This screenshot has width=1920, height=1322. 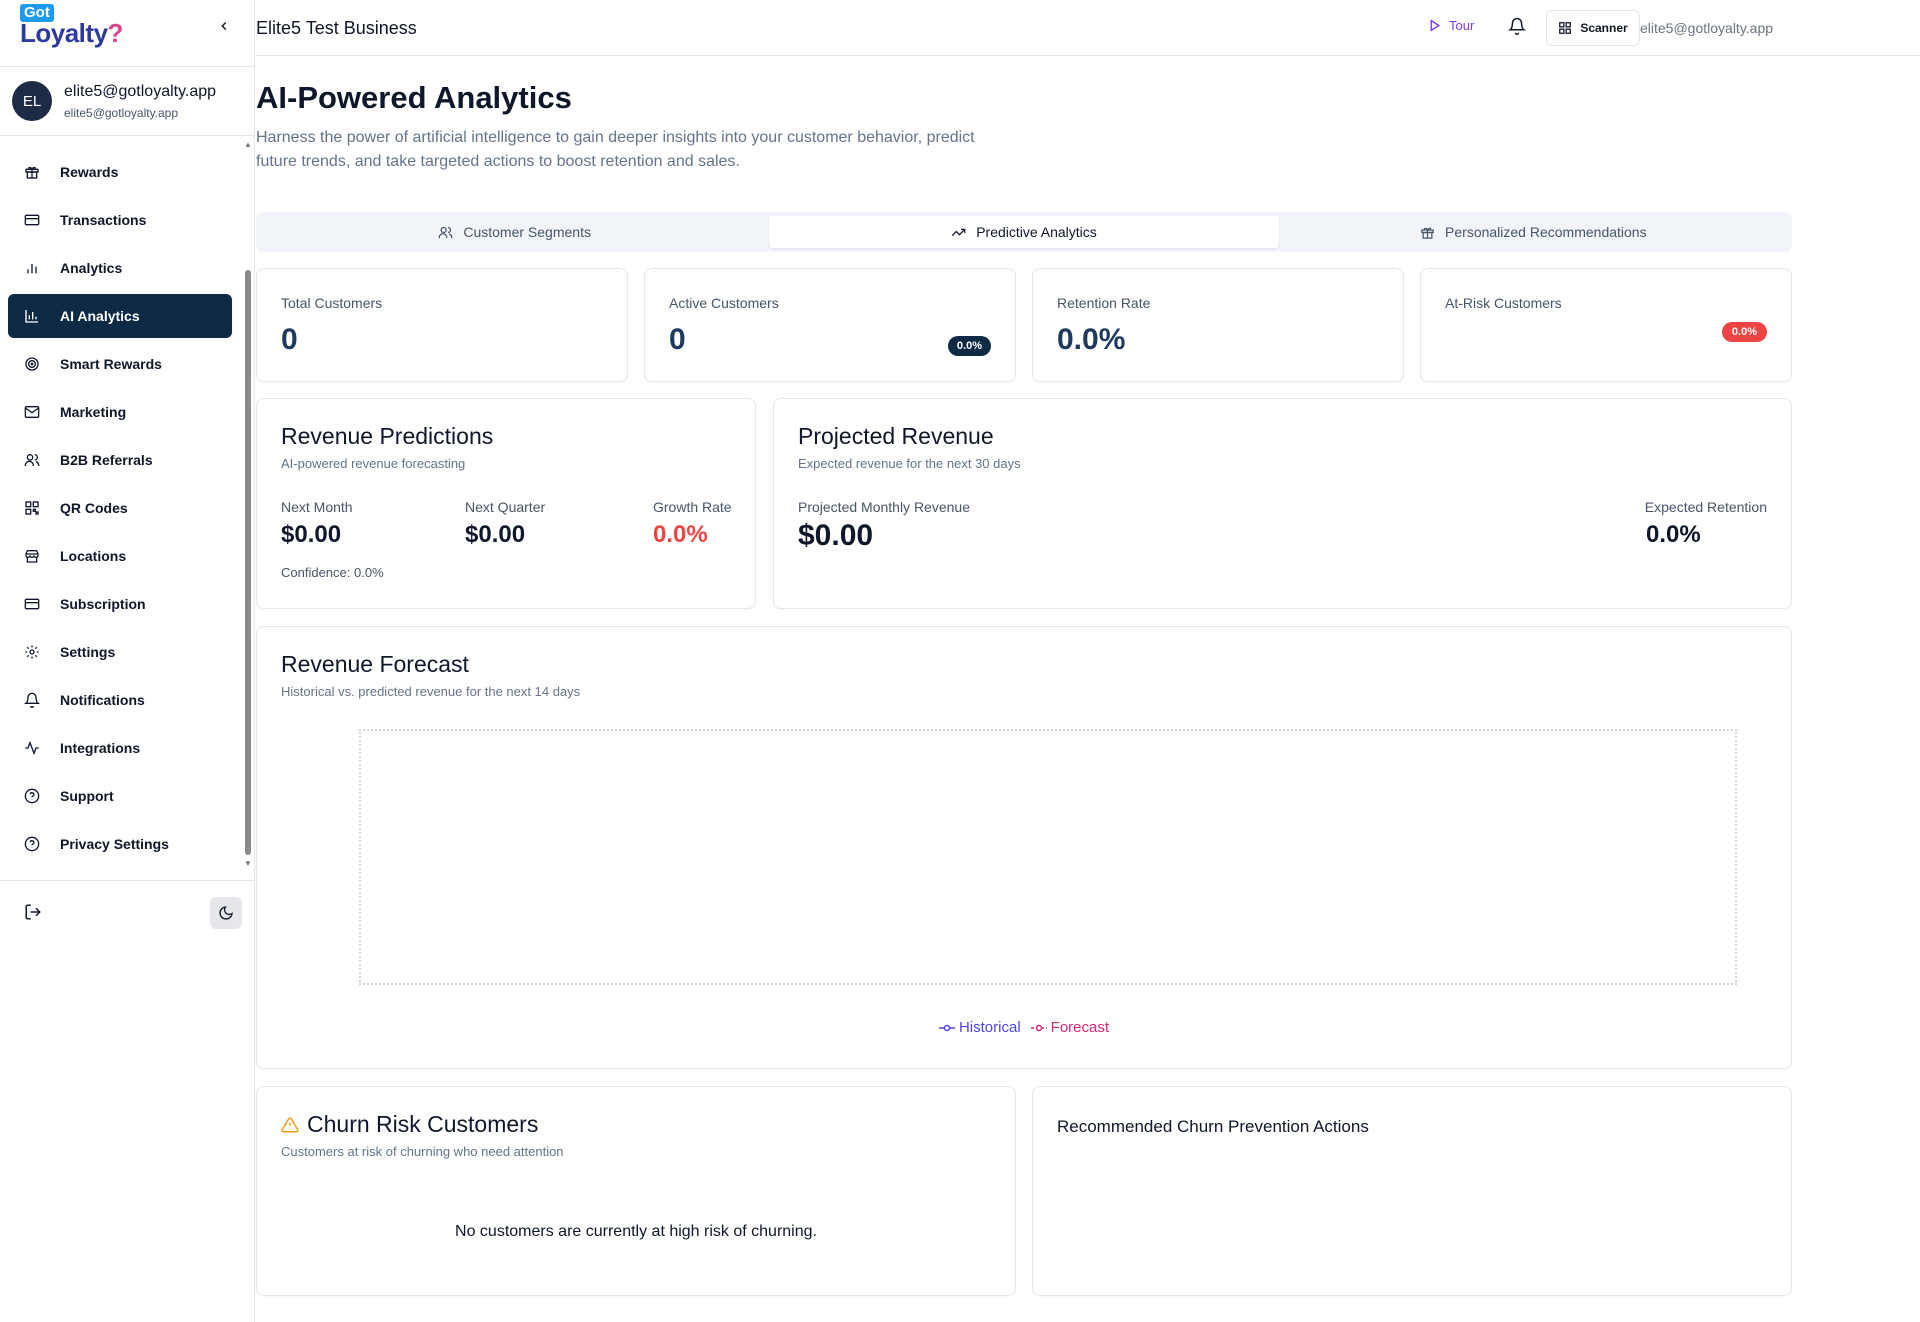 I want to click on logo-loyalty-text: Loyalty?, so click(x=71, y=33).